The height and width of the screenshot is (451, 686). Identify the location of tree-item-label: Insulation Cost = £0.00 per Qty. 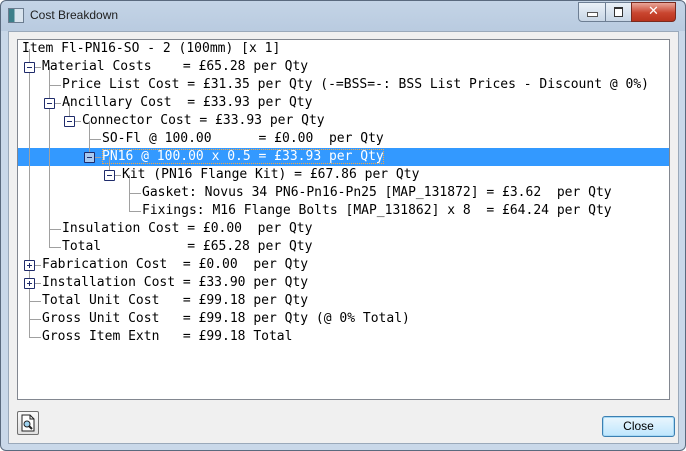
(187, 228).